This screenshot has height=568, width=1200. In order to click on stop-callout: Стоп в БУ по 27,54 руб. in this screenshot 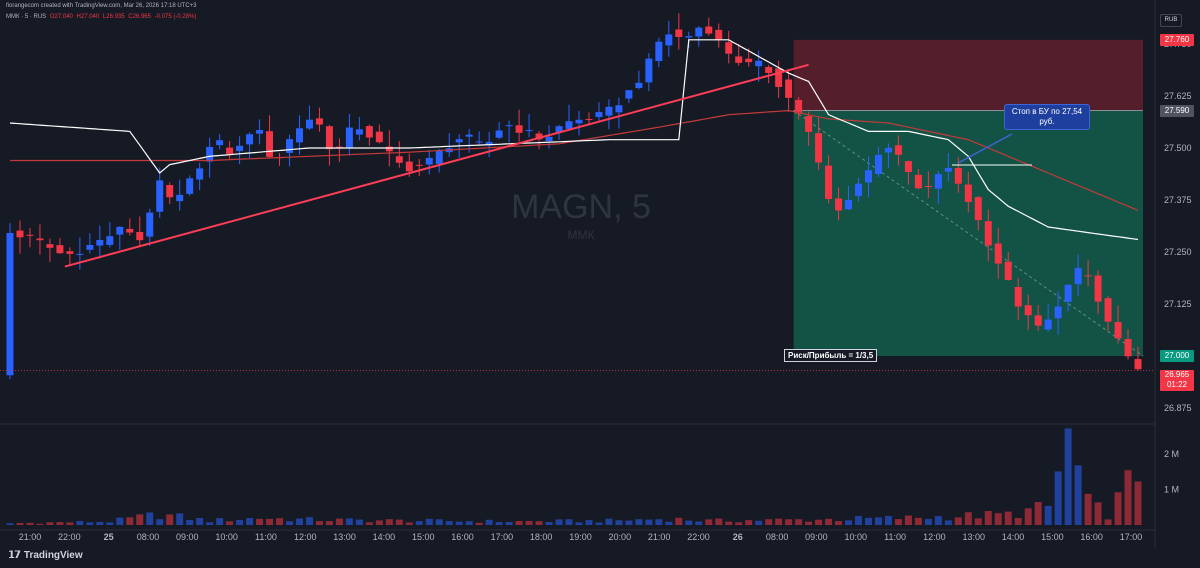, I will do `click(1047, 117)`.